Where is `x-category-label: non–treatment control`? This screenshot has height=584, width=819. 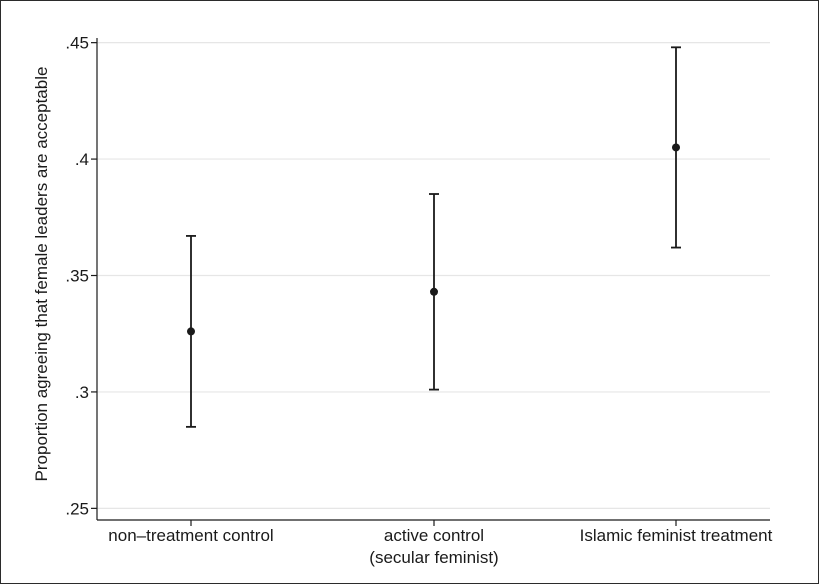 x-category-label: non–treatment control is located at coordinates (190, 535).